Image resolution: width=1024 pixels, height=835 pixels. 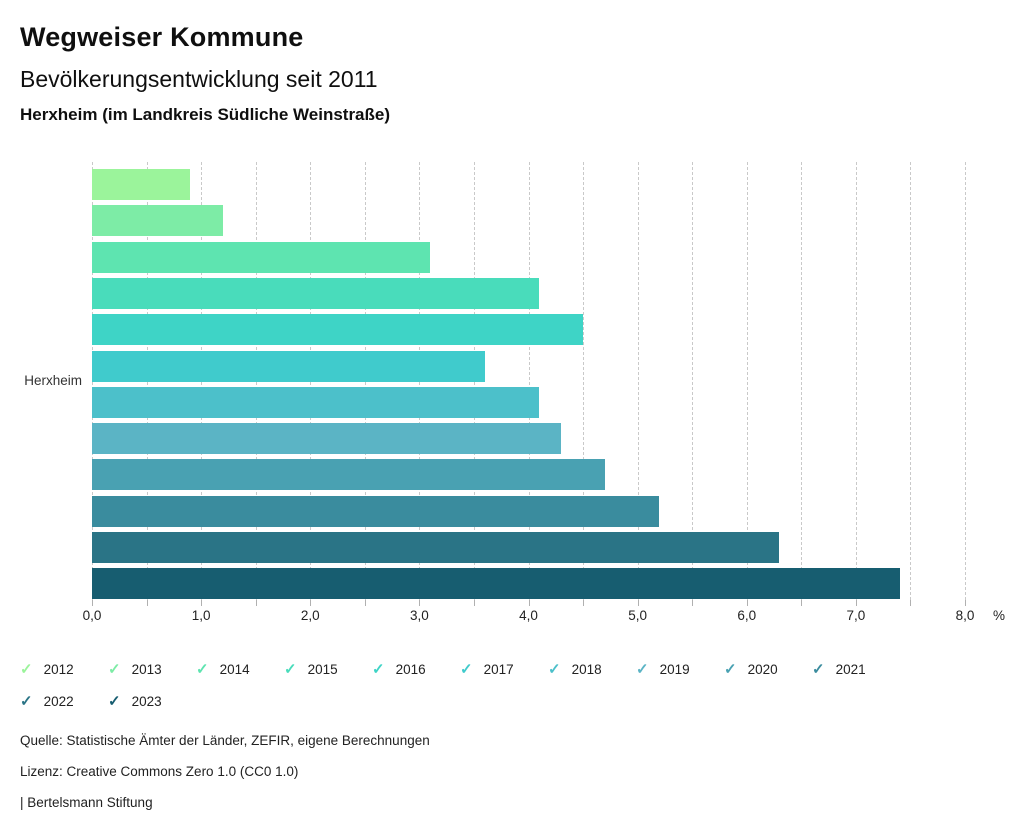 What do you see at coordinates (638, 615) in the screenshot?
I see `axis-tick-label: 5,0` at bounding box center [638, 615].